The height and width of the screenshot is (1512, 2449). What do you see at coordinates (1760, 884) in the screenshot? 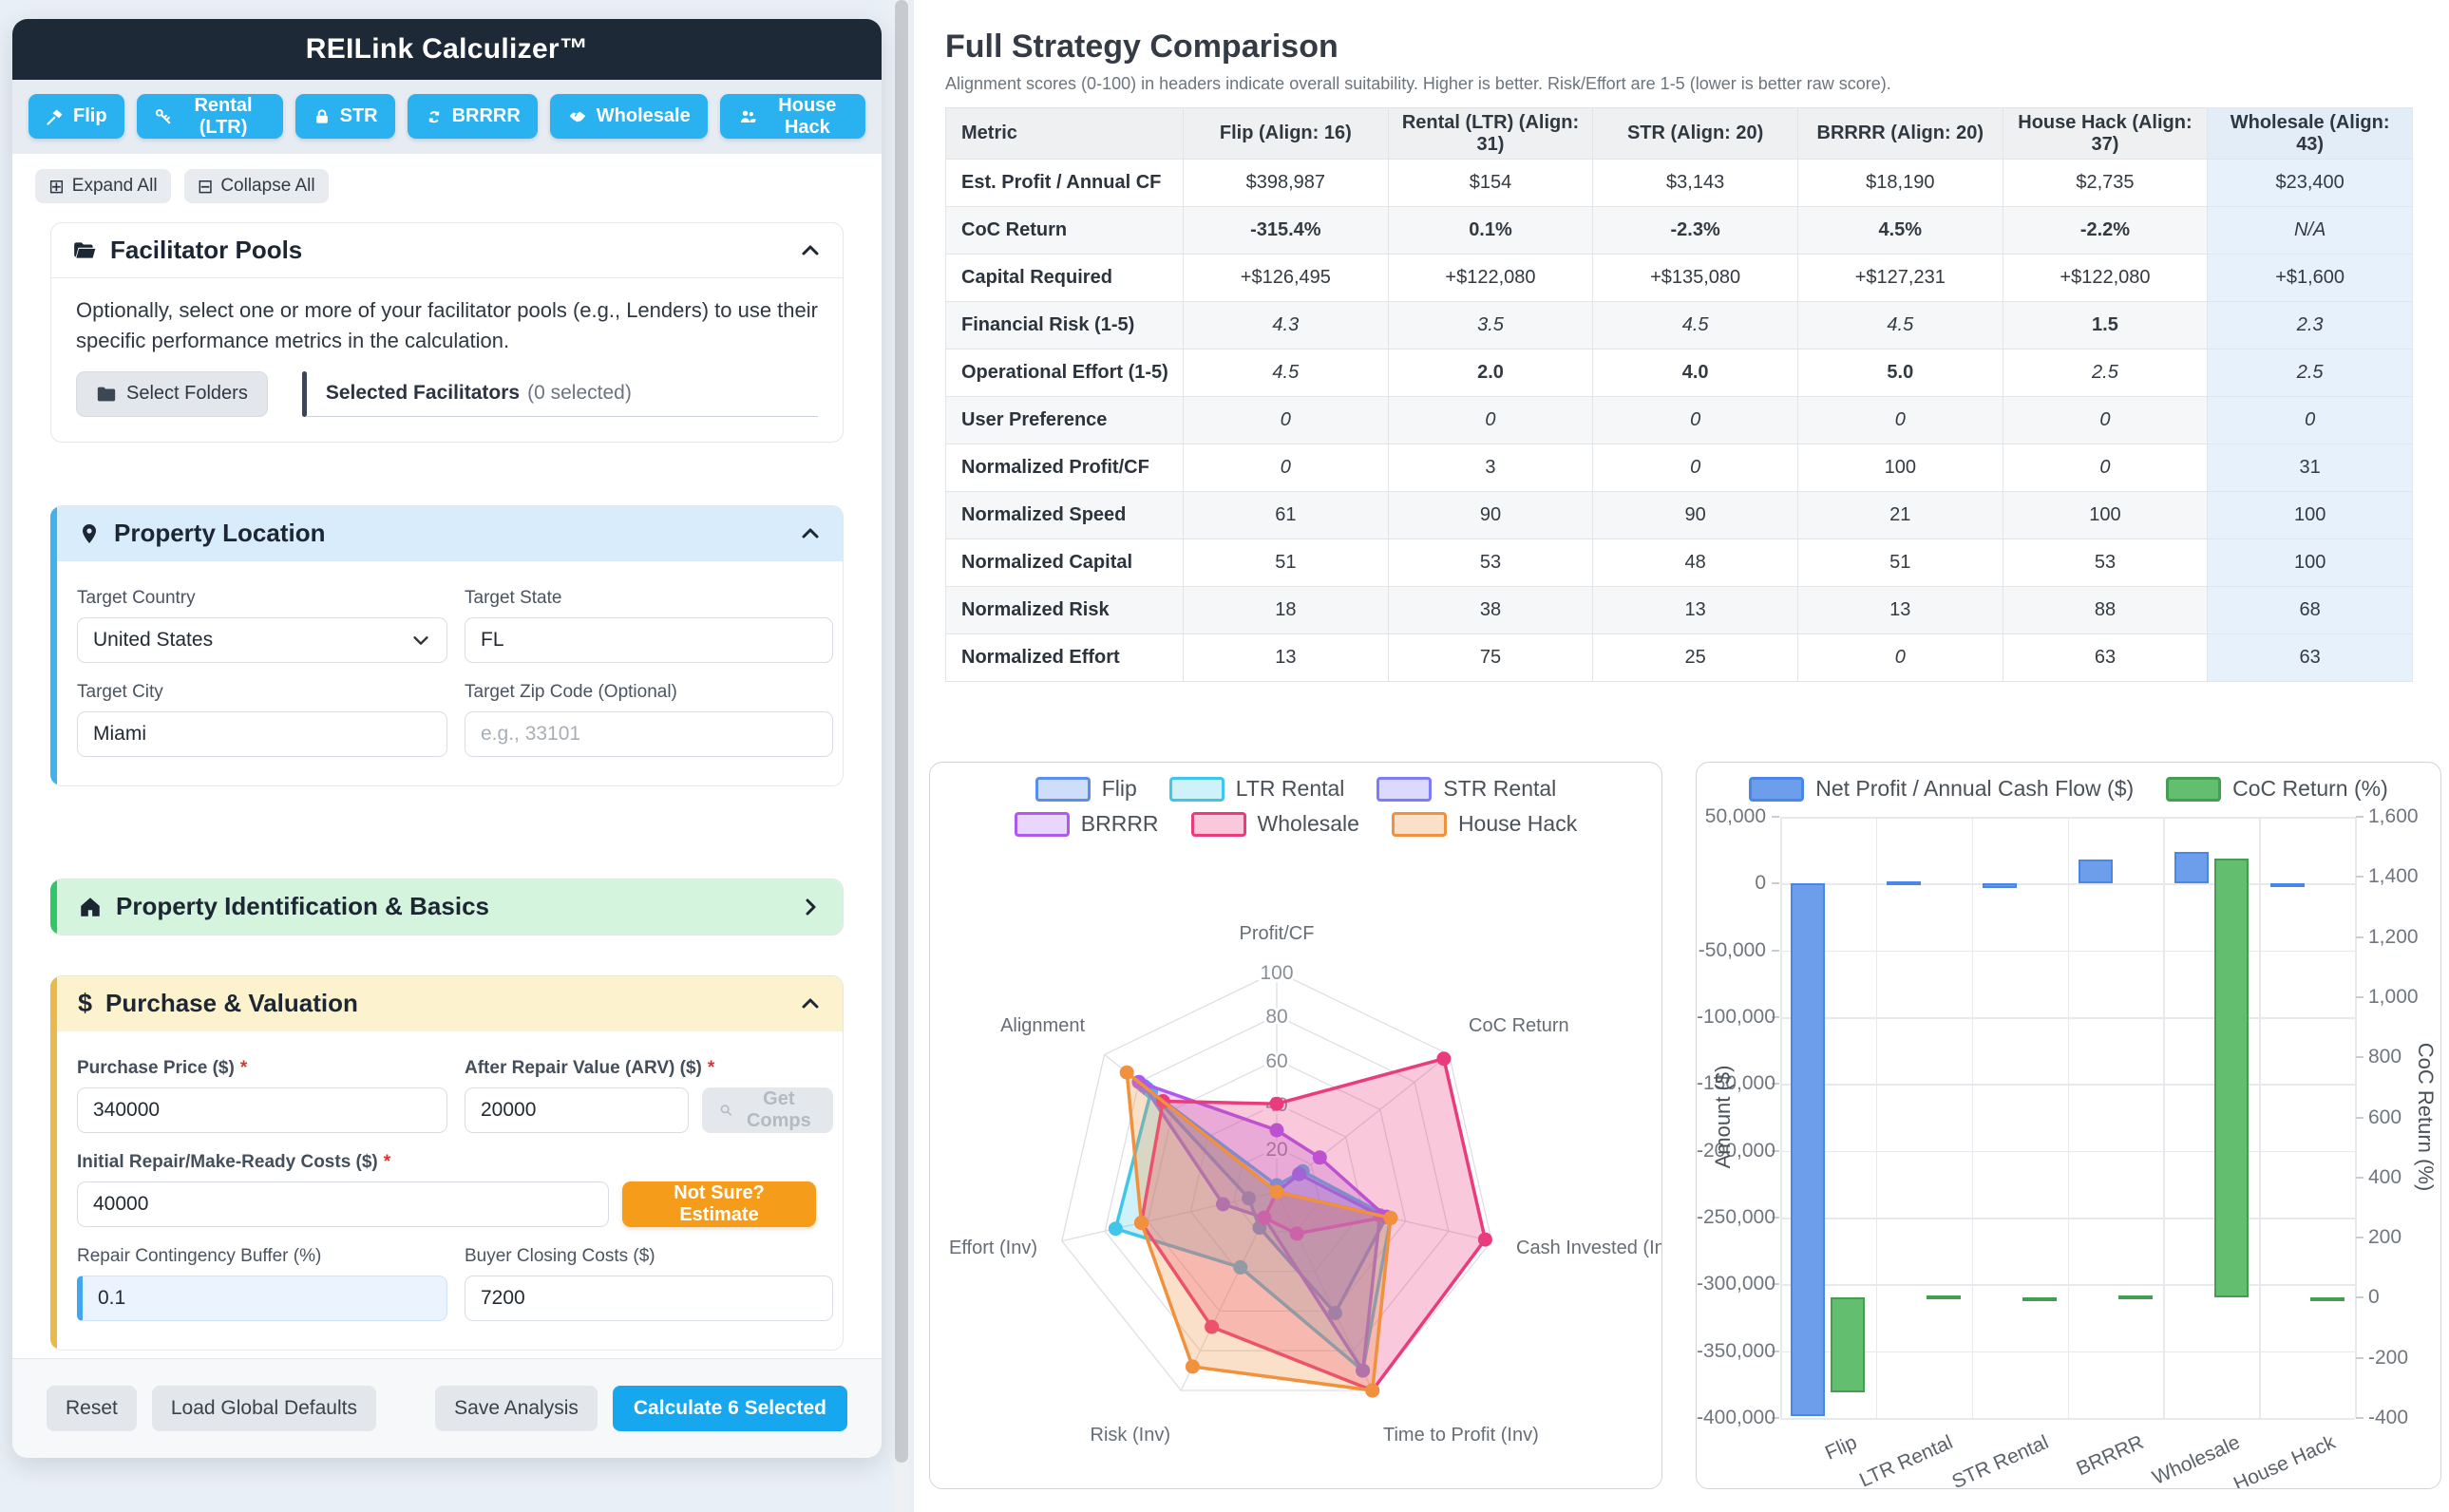
I see `left-axis-tick: 0` at bounding box center [1760, 884].